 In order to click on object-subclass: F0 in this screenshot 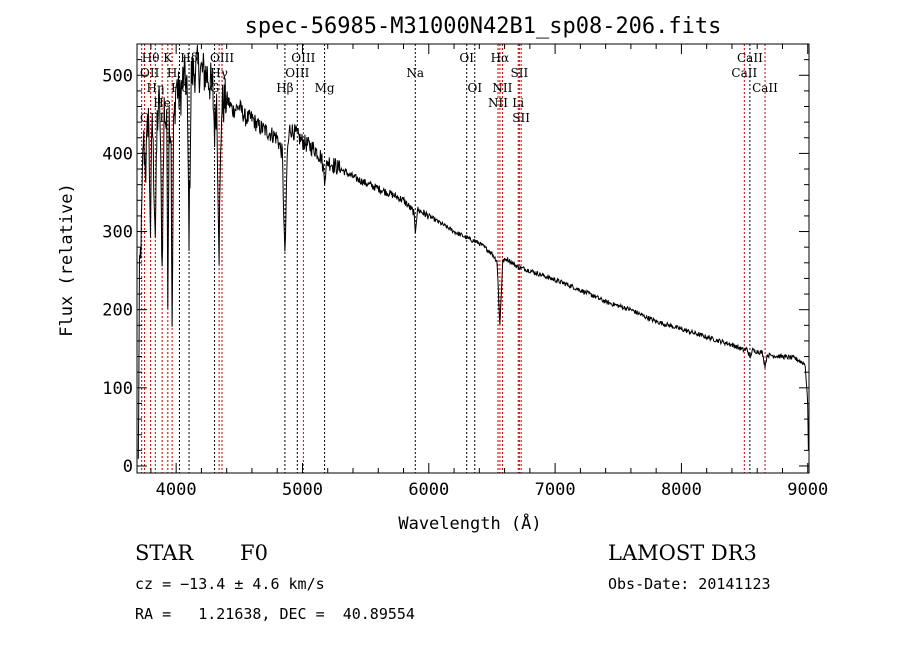, I will do `click(254, 553)`.